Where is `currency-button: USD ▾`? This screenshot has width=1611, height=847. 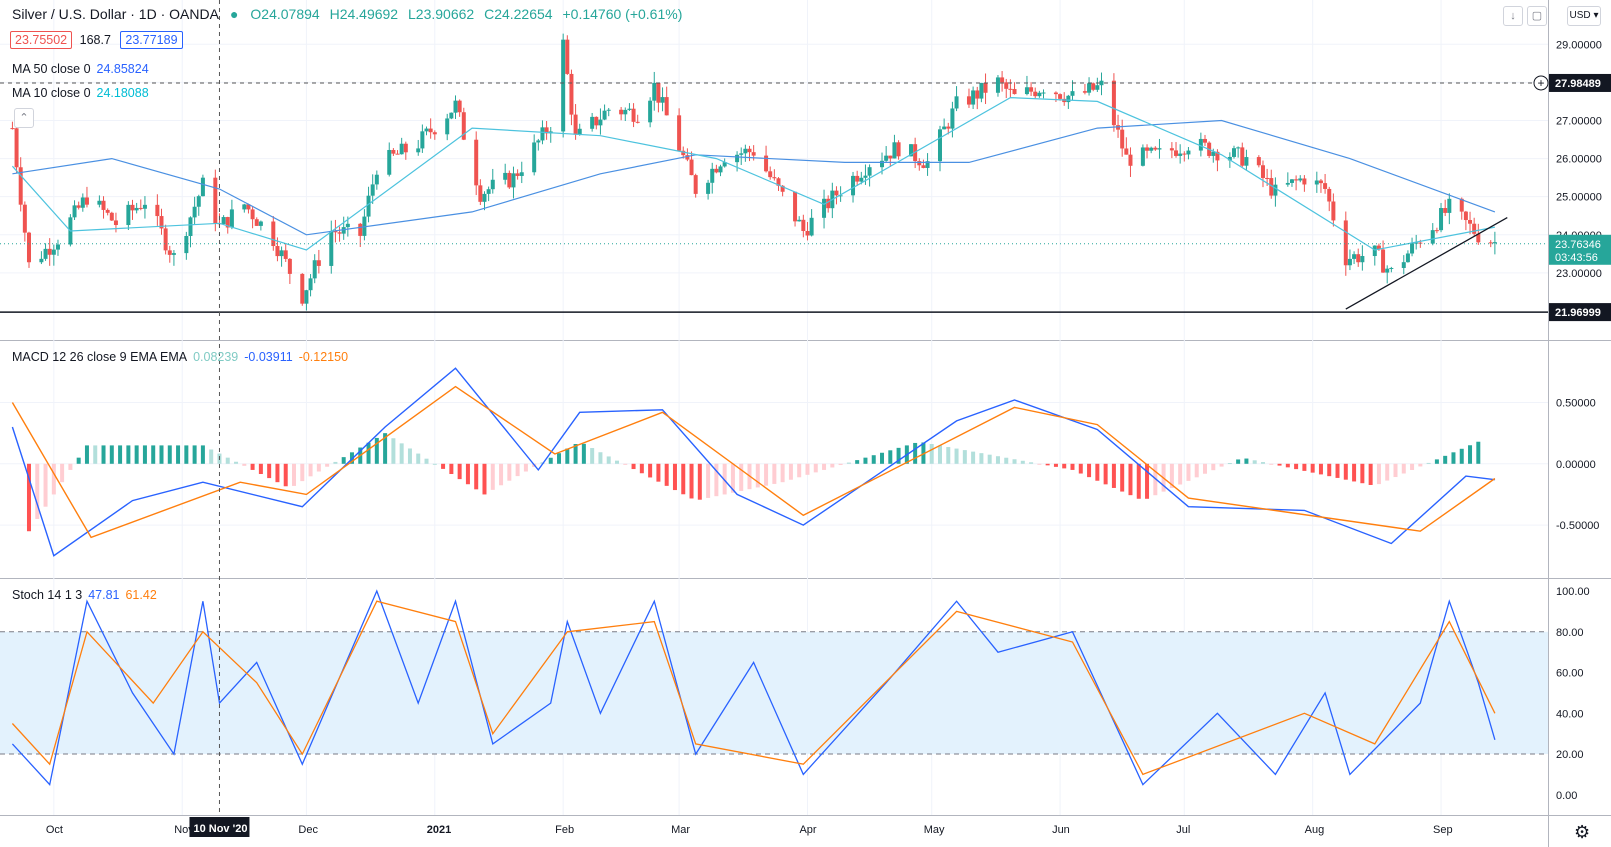 currency-button: USD ▾ is located at coordinates (1584, 16).